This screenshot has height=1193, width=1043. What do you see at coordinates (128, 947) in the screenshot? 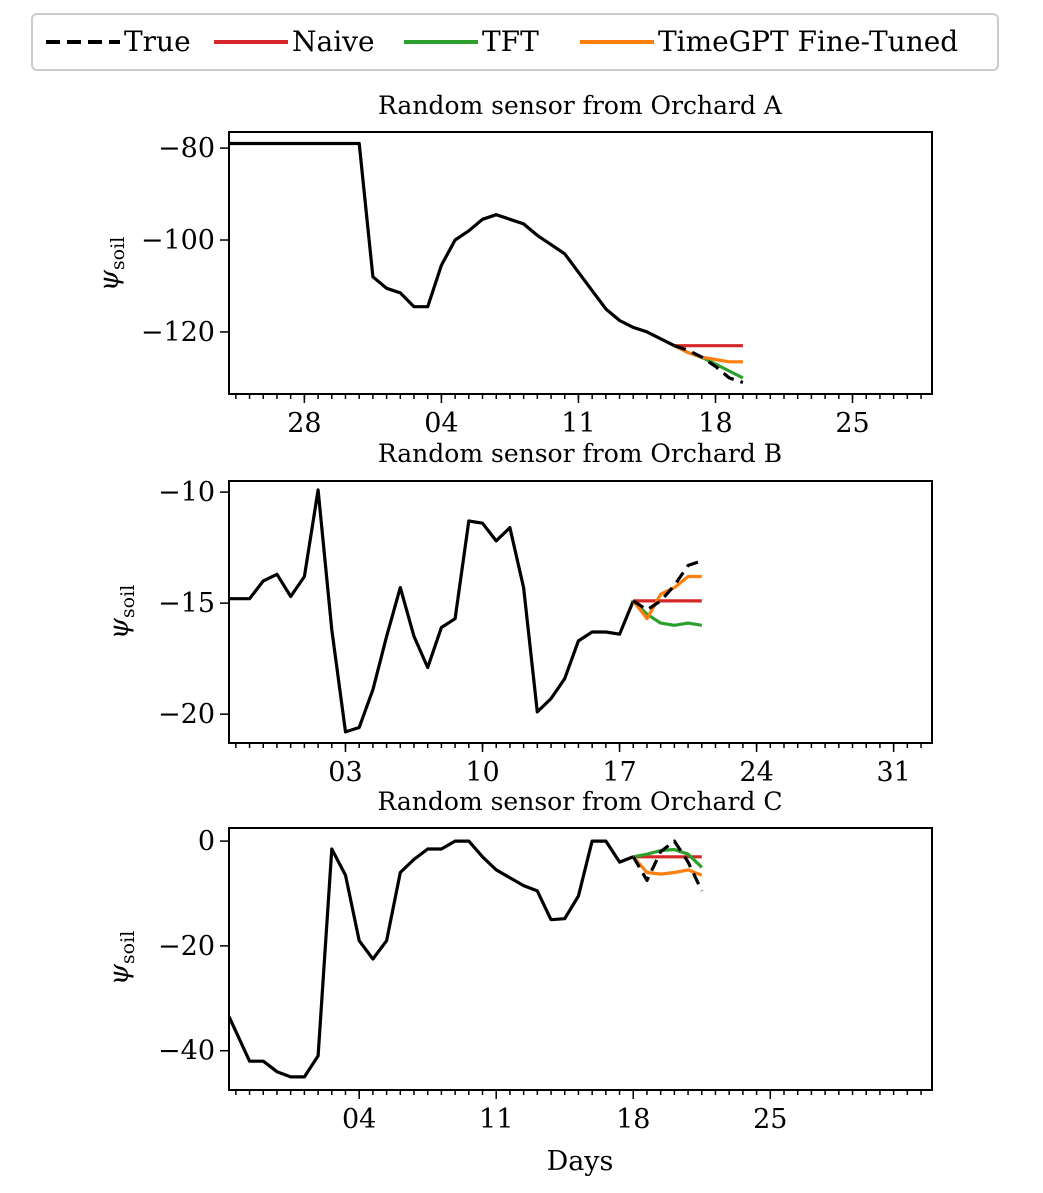
I see `panel-c-ylabel-sub: soil` at bounding box center [128, 947].